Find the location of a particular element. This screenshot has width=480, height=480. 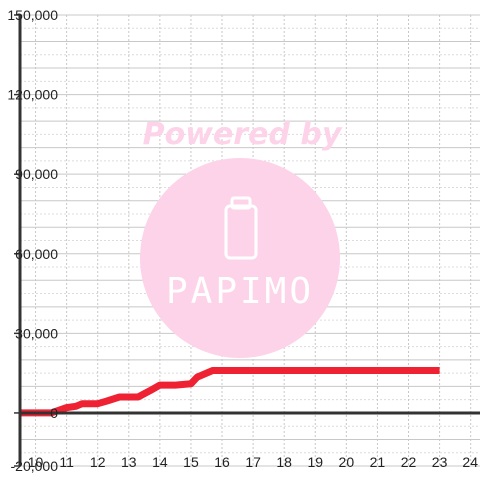

x-tick-label: 20 is located at coordinates (347, 462).